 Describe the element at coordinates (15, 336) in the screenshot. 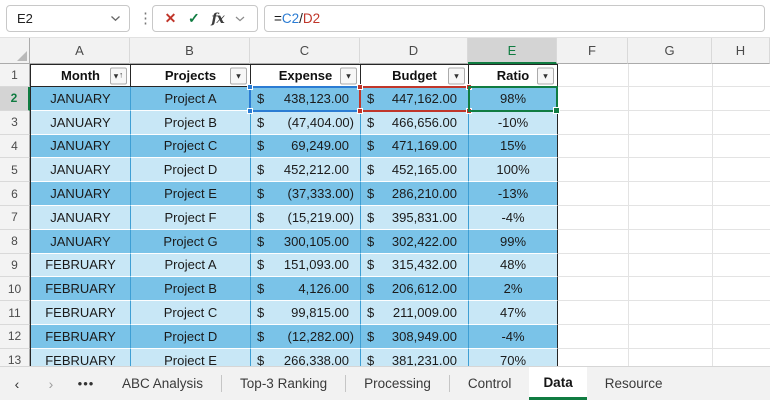

I see `row-header-12: 12` at that location.